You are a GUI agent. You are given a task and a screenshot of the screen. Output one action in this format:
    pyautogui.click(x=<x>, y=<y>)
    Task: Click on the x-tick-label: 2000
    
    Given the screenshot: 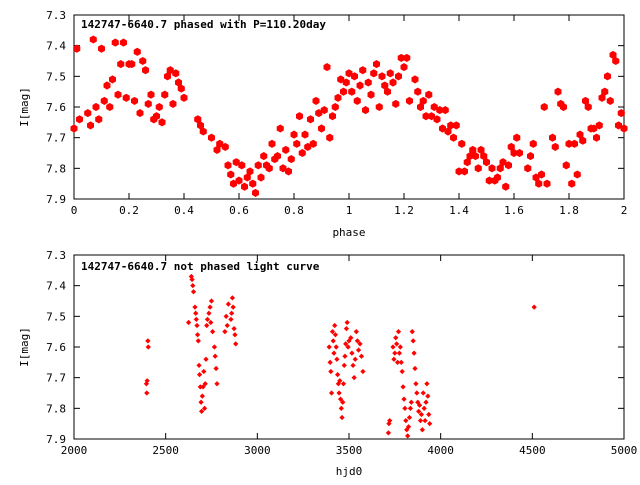 What is the action you would take?
    pyautogui.click(x=74, y=450)
    